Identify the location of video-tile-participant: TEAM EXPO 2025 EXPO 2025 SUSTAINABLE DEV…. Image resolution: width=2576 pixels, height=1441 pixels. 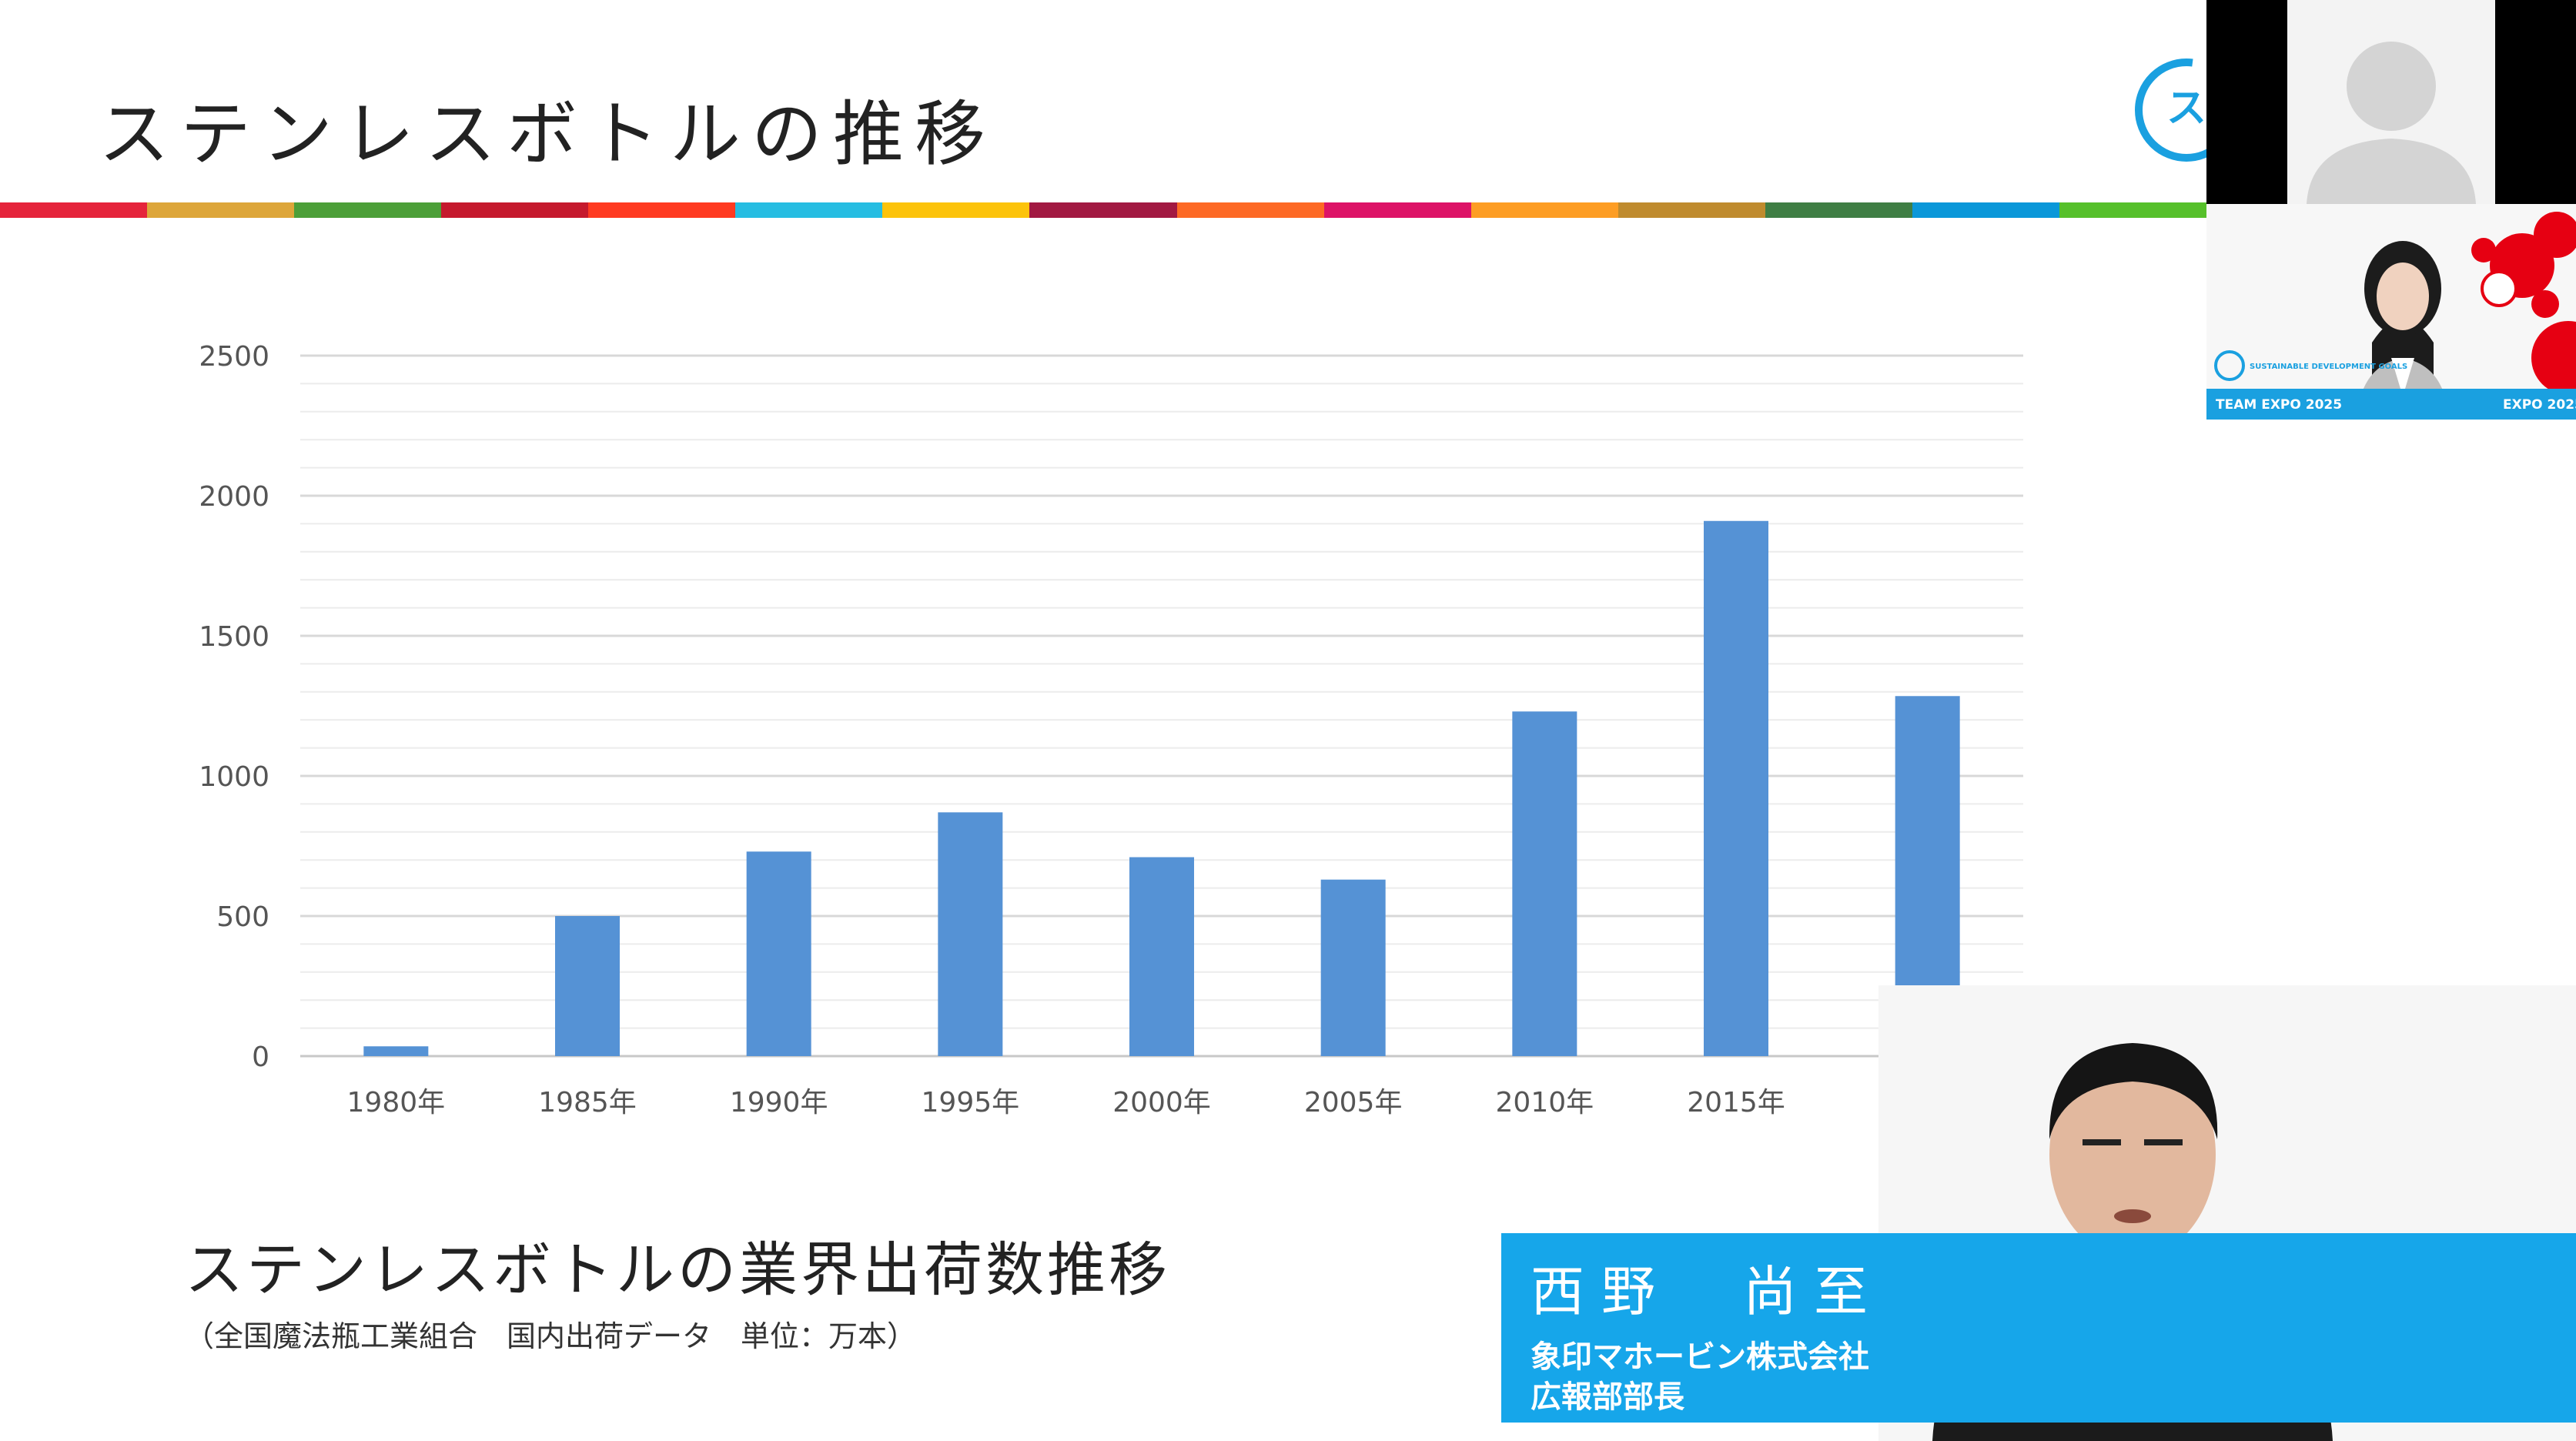
(2391, 312).